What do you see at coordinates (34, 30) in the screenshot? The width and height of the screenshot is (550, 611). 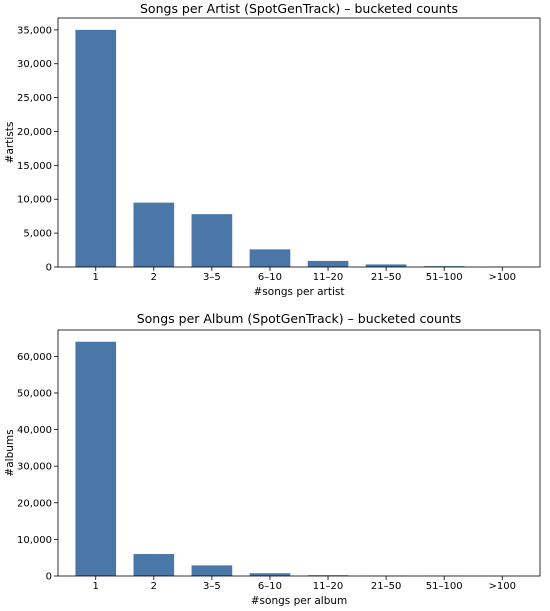 I see `y-tick-label: 35,000` at bounding box center [34, 30].